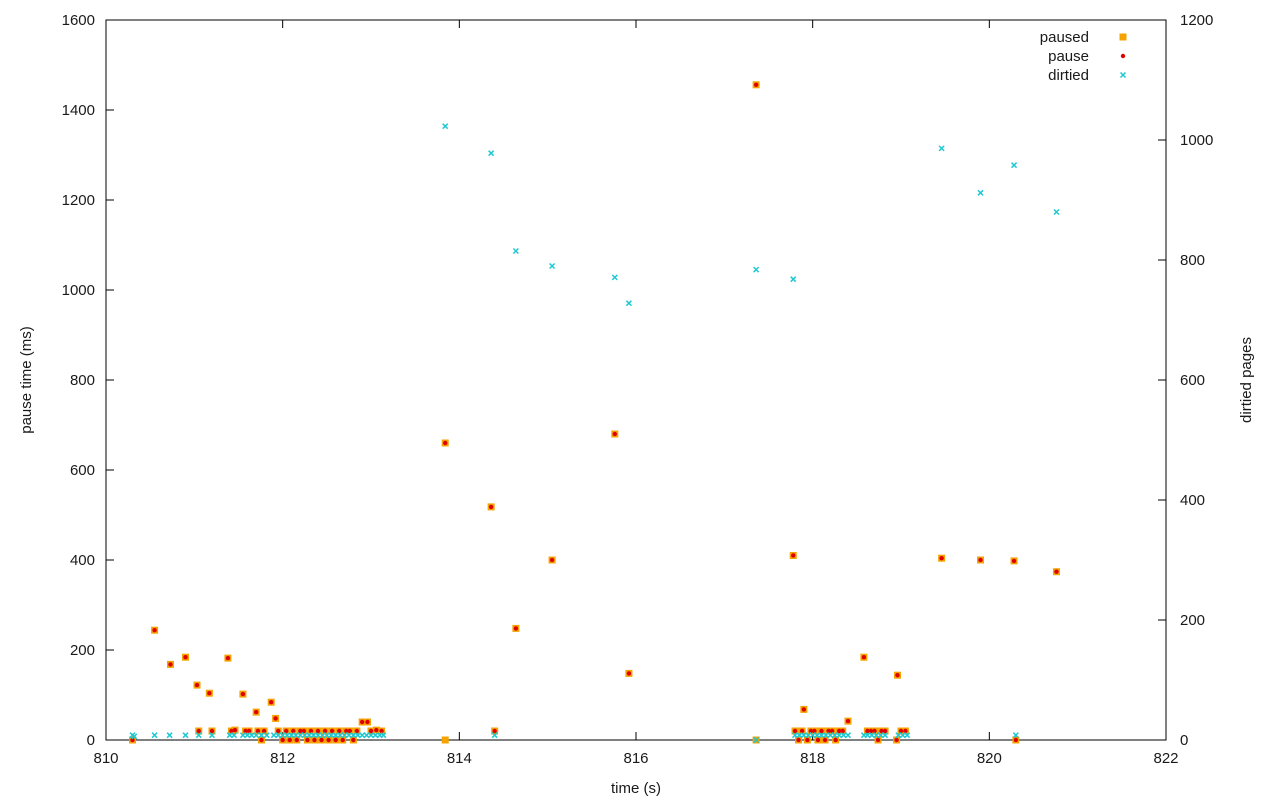  Describe the element at coordinates (26, 380) in the screenshot. I see `y-axis-label: pause time (ms)` at that location.